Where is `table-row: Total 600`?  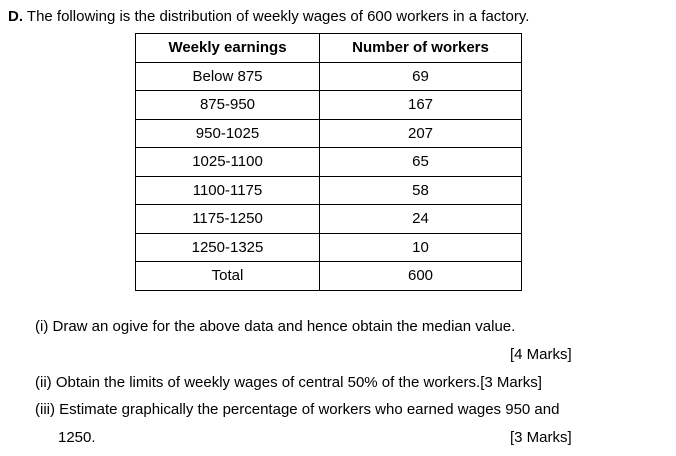 table-row: Total 600 is located at coordinates (328, 276).